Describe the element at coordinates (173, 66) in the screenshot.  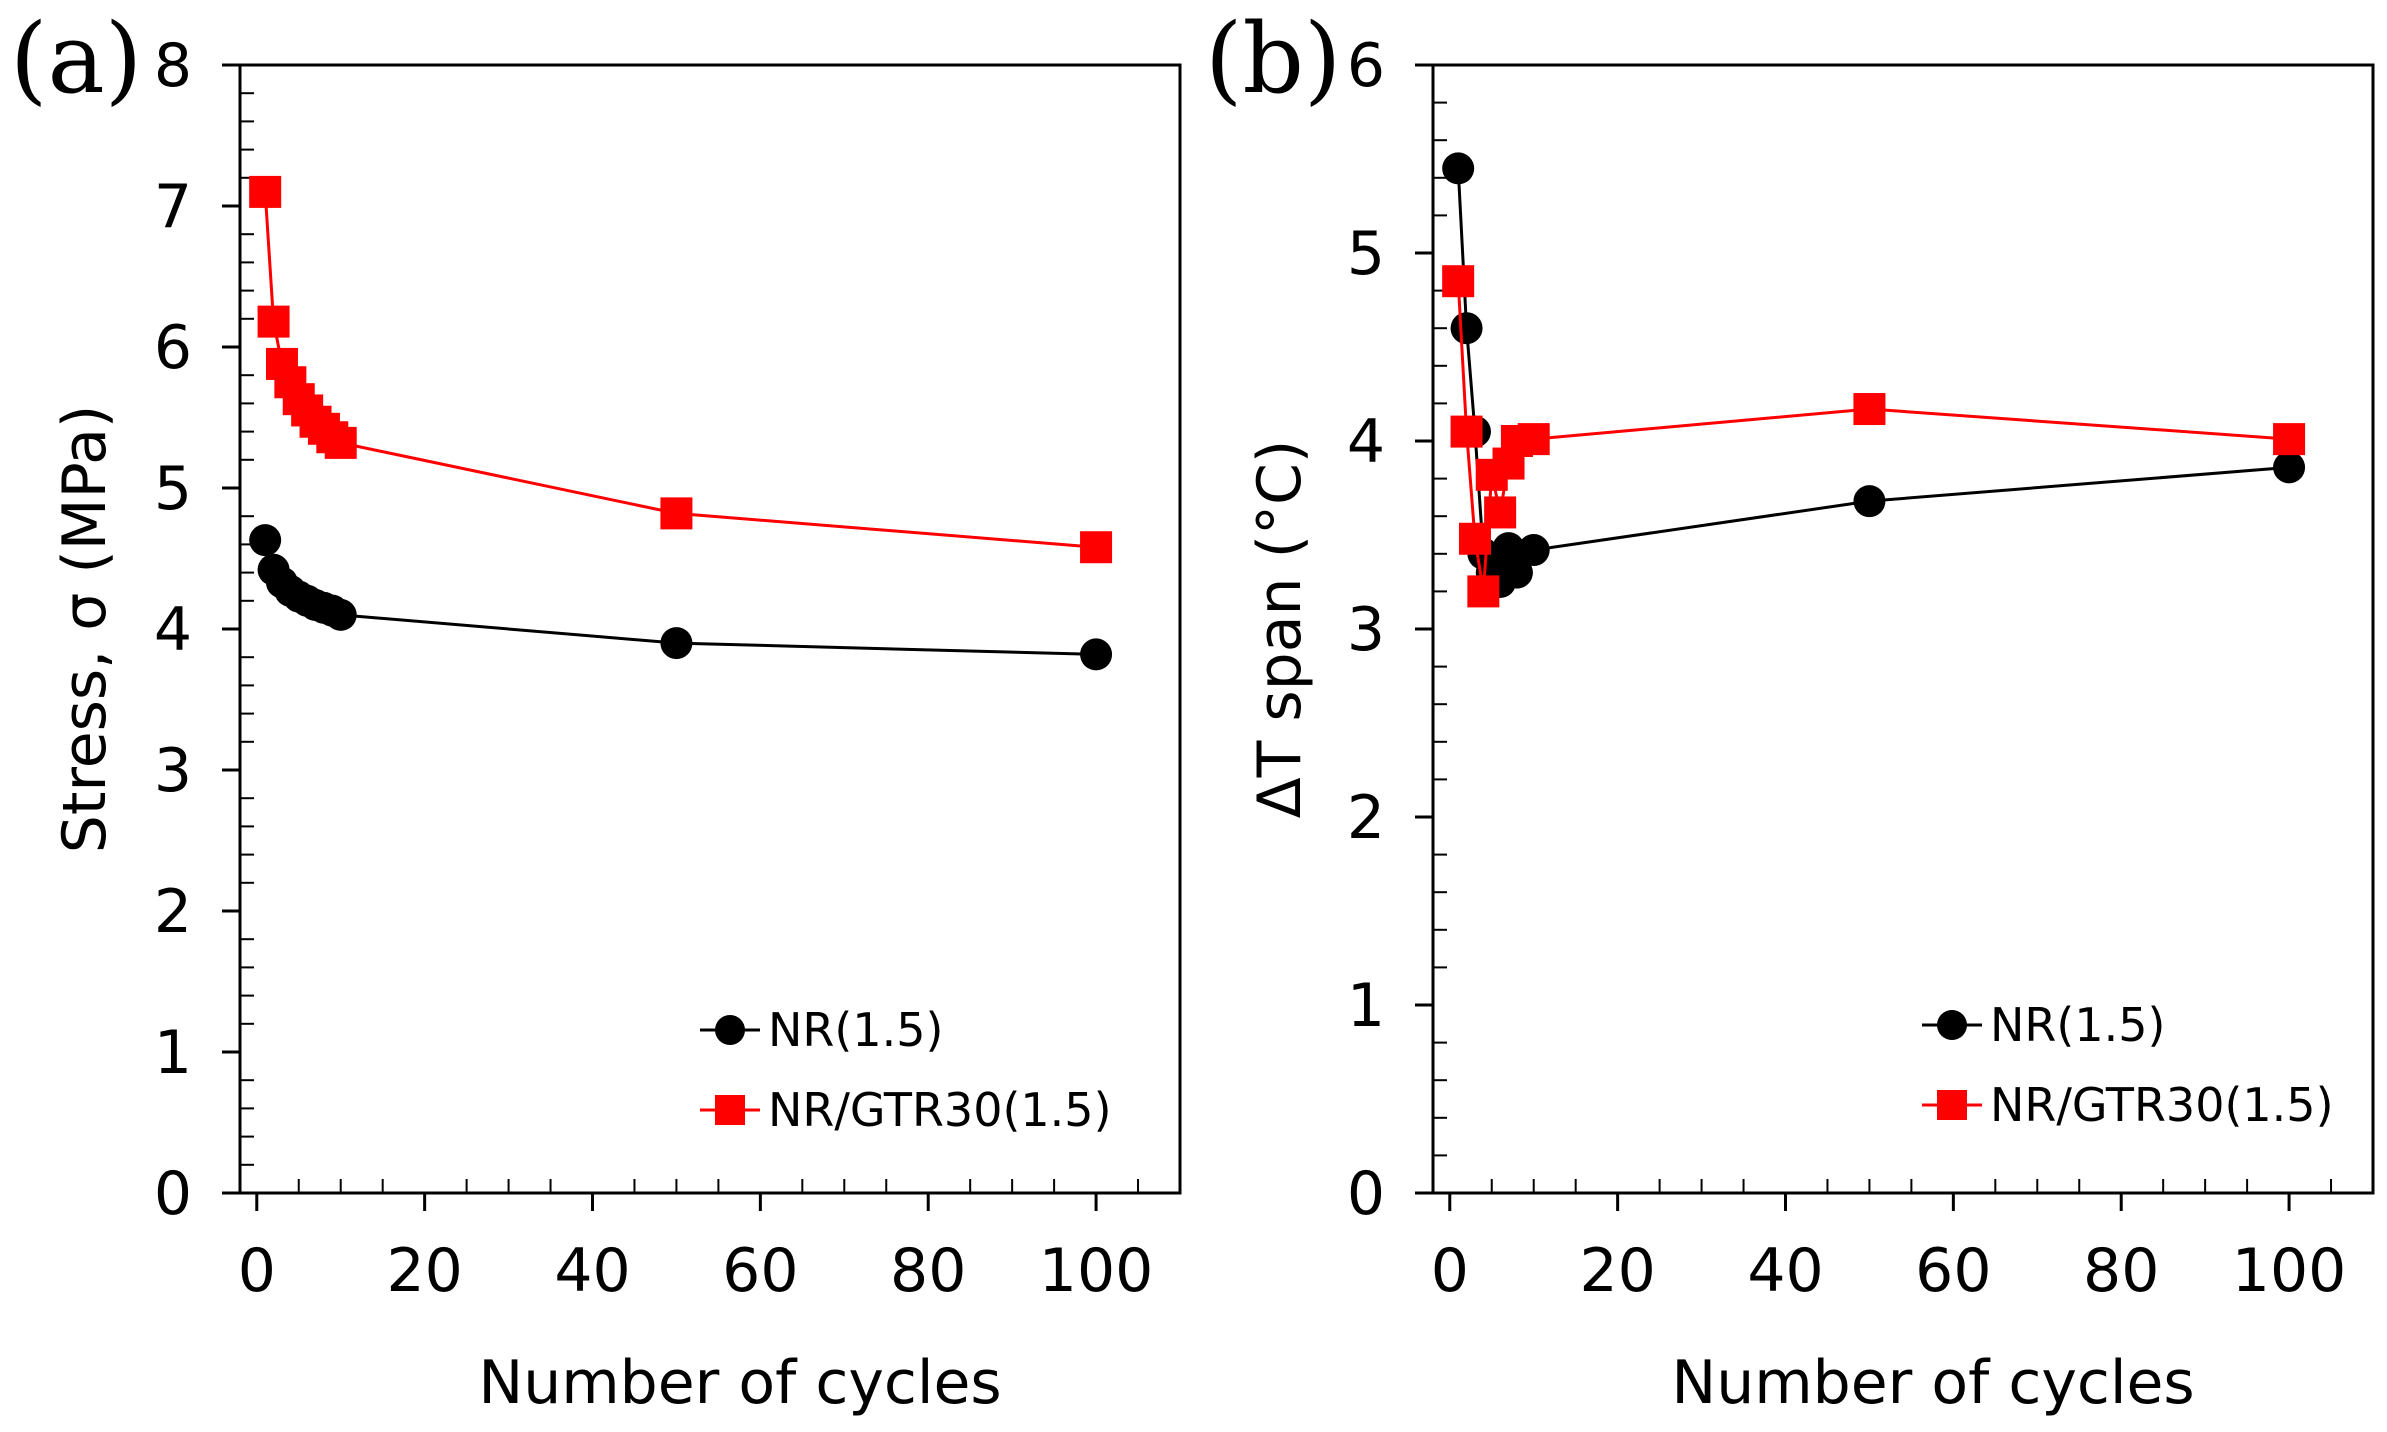
I see `y-tick-label: 8` at that location.